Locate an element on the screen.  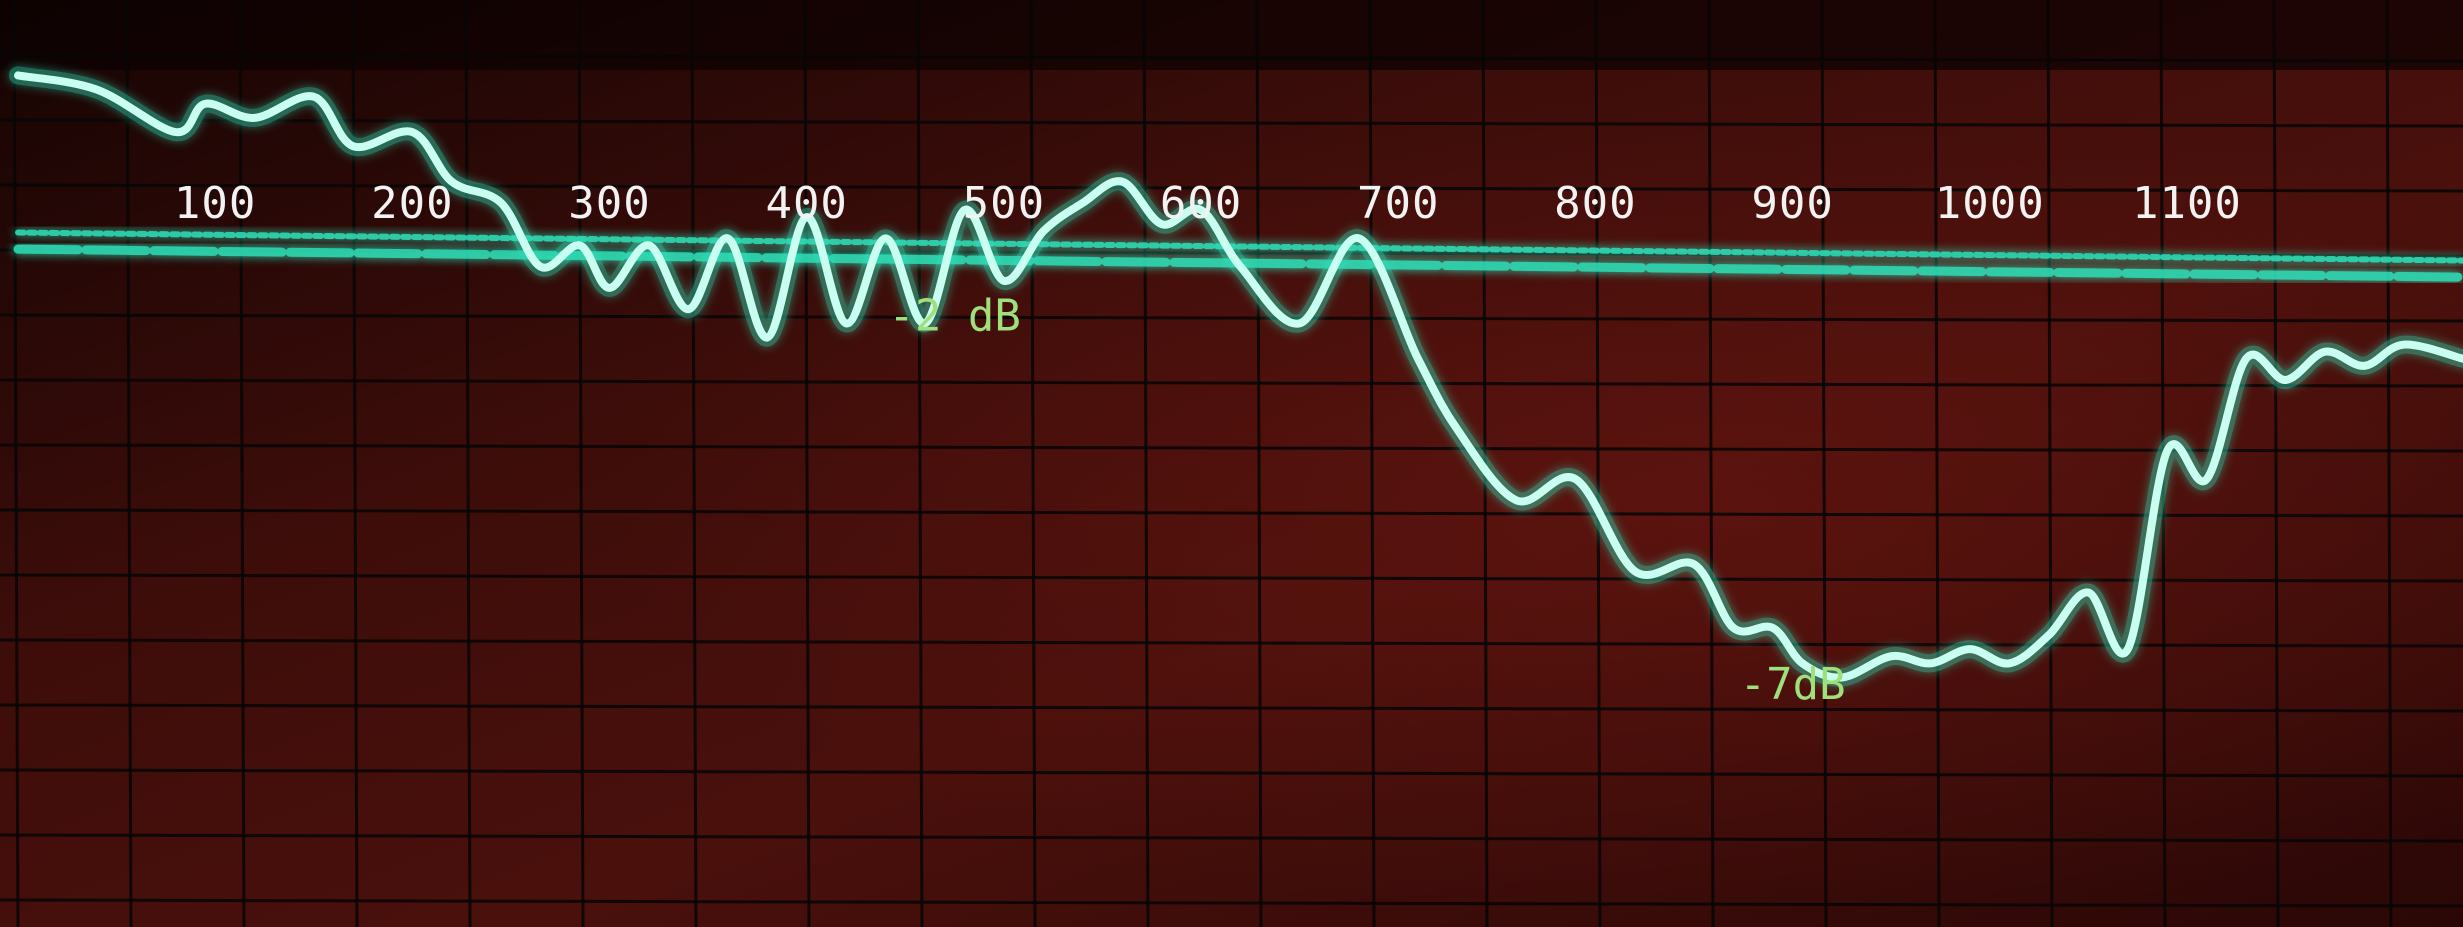
x-tick-label: 900 is located at coordinates (1792, 203).